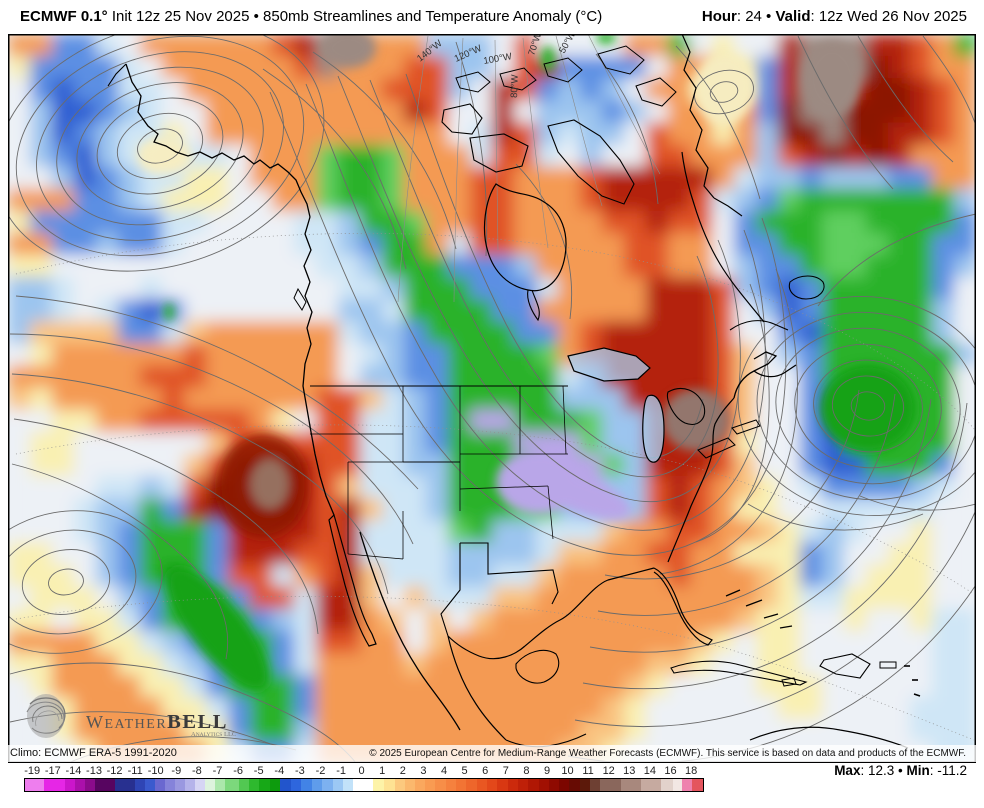 The width and height of the screenshot is (984, 808). What do you see at coordinates (498, 59) in the screenshot?
I see `svg-text: 100°W` at bounding box center [498, 59].